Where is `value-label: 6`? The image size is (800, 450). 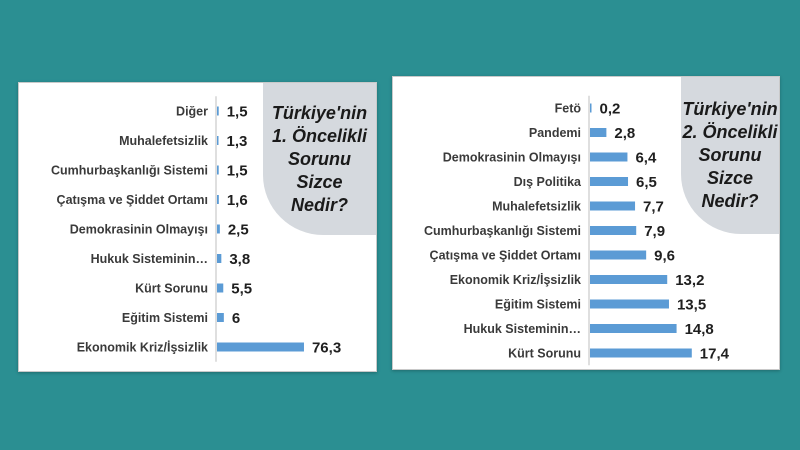
value-label: 6 is located at coordinates (236, 318).